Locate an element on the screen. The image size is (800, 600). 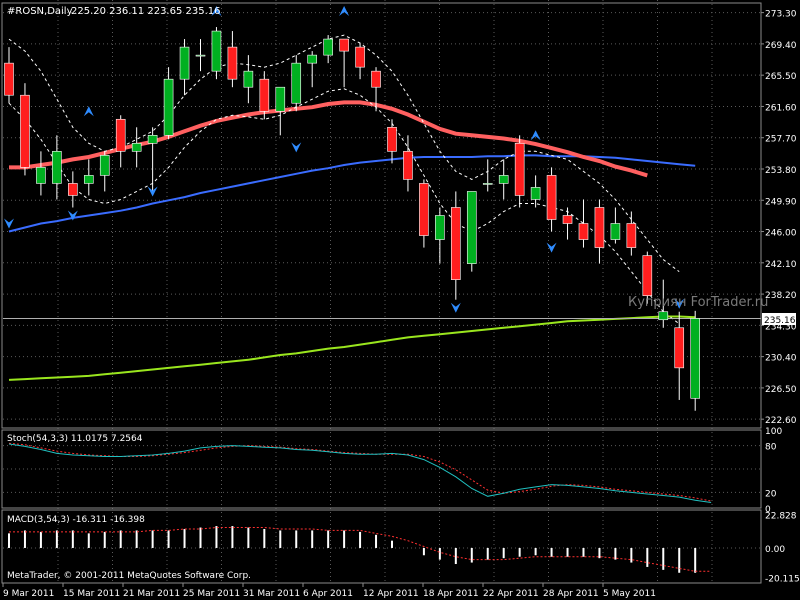
macd-tick-label: 0.00 is located at coordinates (775, 550).